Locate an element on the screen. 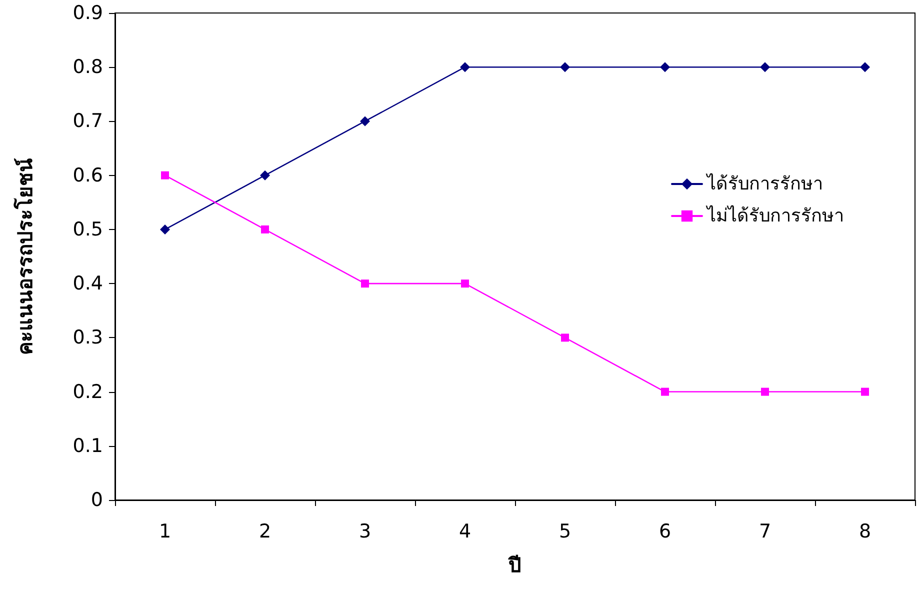 Image resolution: width=924 pixels, height=594 pixels. y-tick-label: 0.2 is located at coordinates (87, 391).